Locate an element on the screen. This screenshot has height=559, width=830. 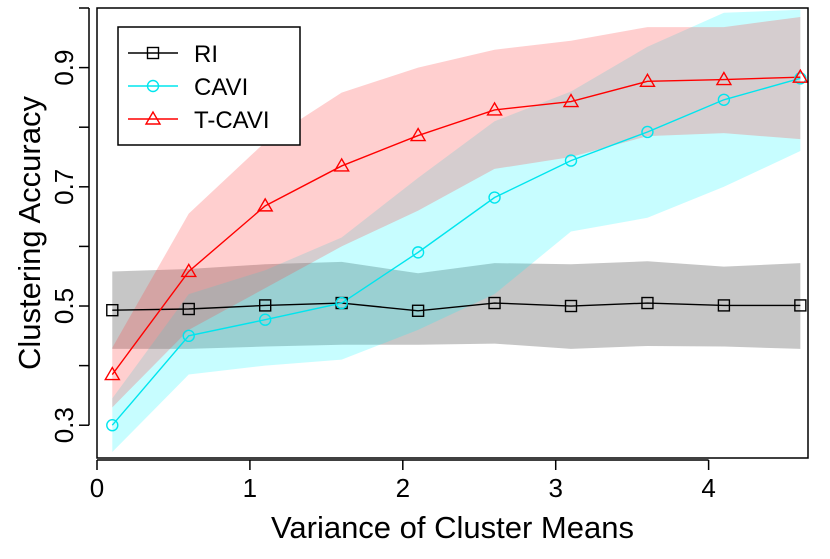
x-tick-label: 4 is located at coordinates (708, 488).